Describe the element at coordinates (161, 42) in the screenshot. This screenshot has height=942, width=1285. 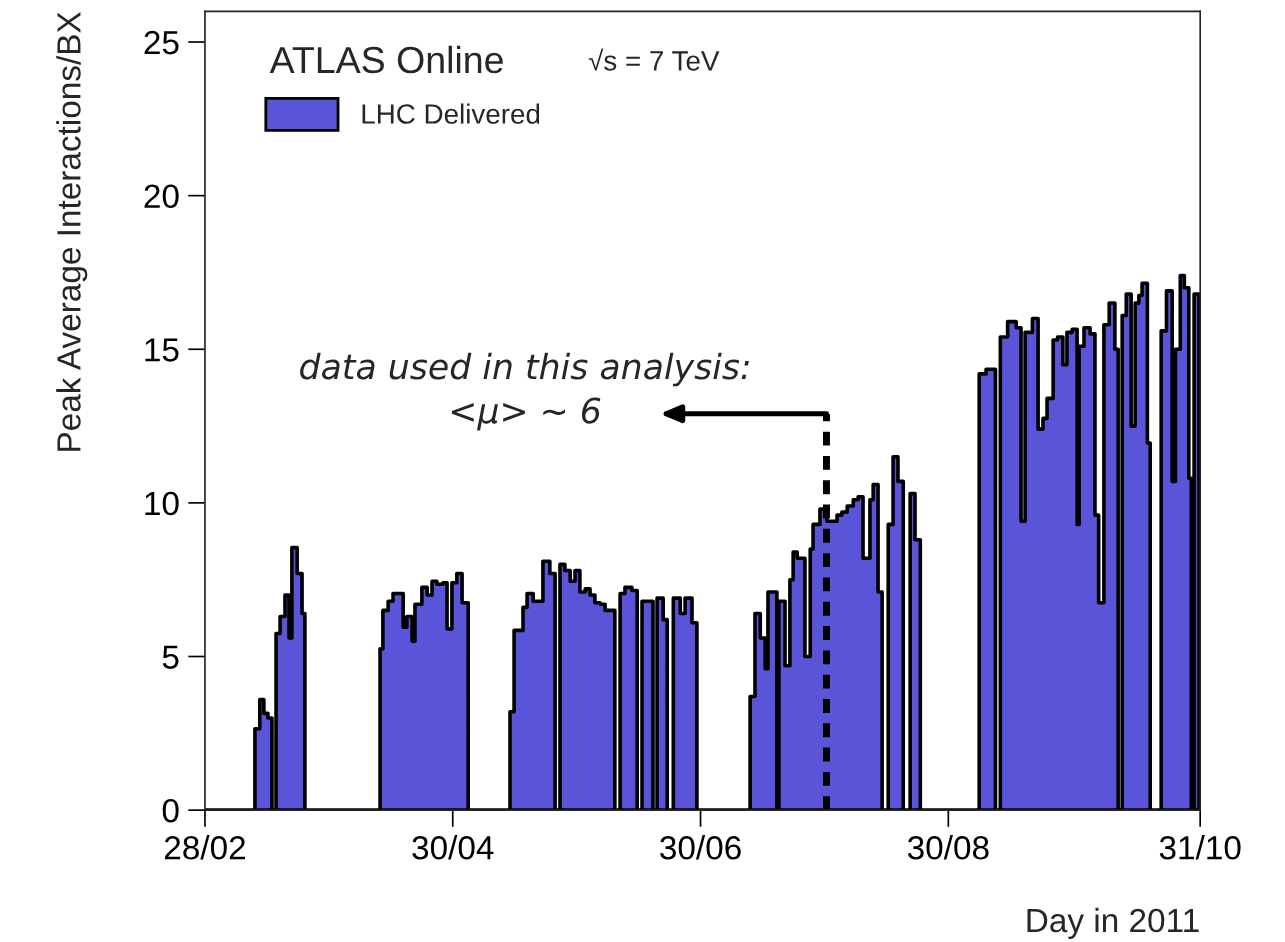
I see `y-tick-label: 25` at that location.